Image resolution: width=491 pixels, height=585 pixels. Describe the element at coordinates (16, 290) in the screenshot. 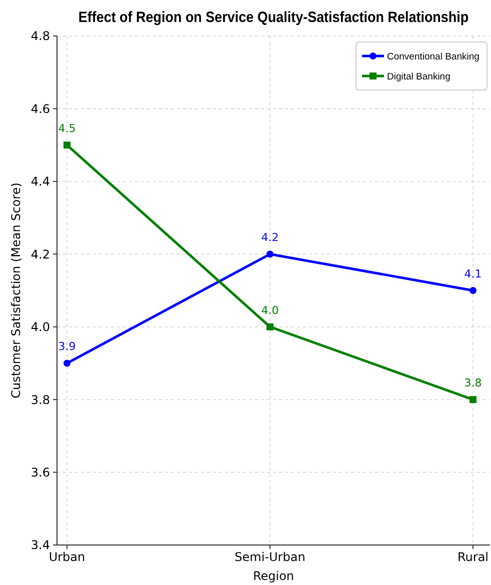

I see `y-axis-title: Customer Satisfaction (Mean Score)` at that location.